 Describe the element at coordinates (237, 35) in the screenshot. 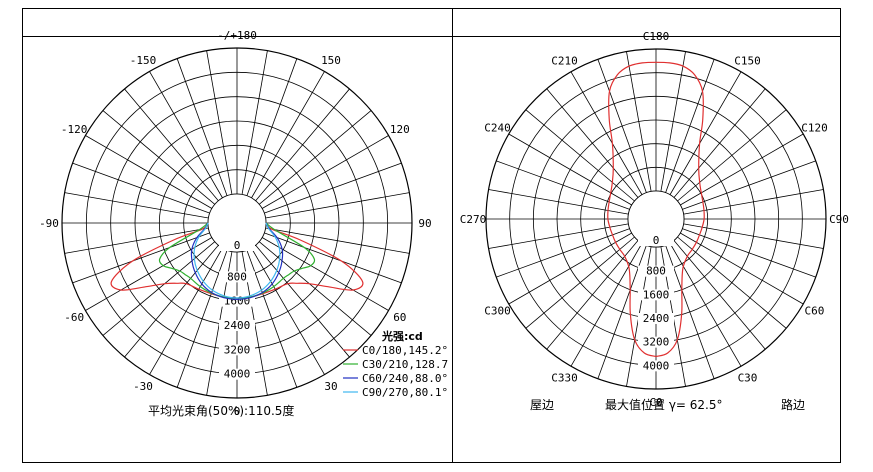

I see `angle-label: -/+180` at that location.